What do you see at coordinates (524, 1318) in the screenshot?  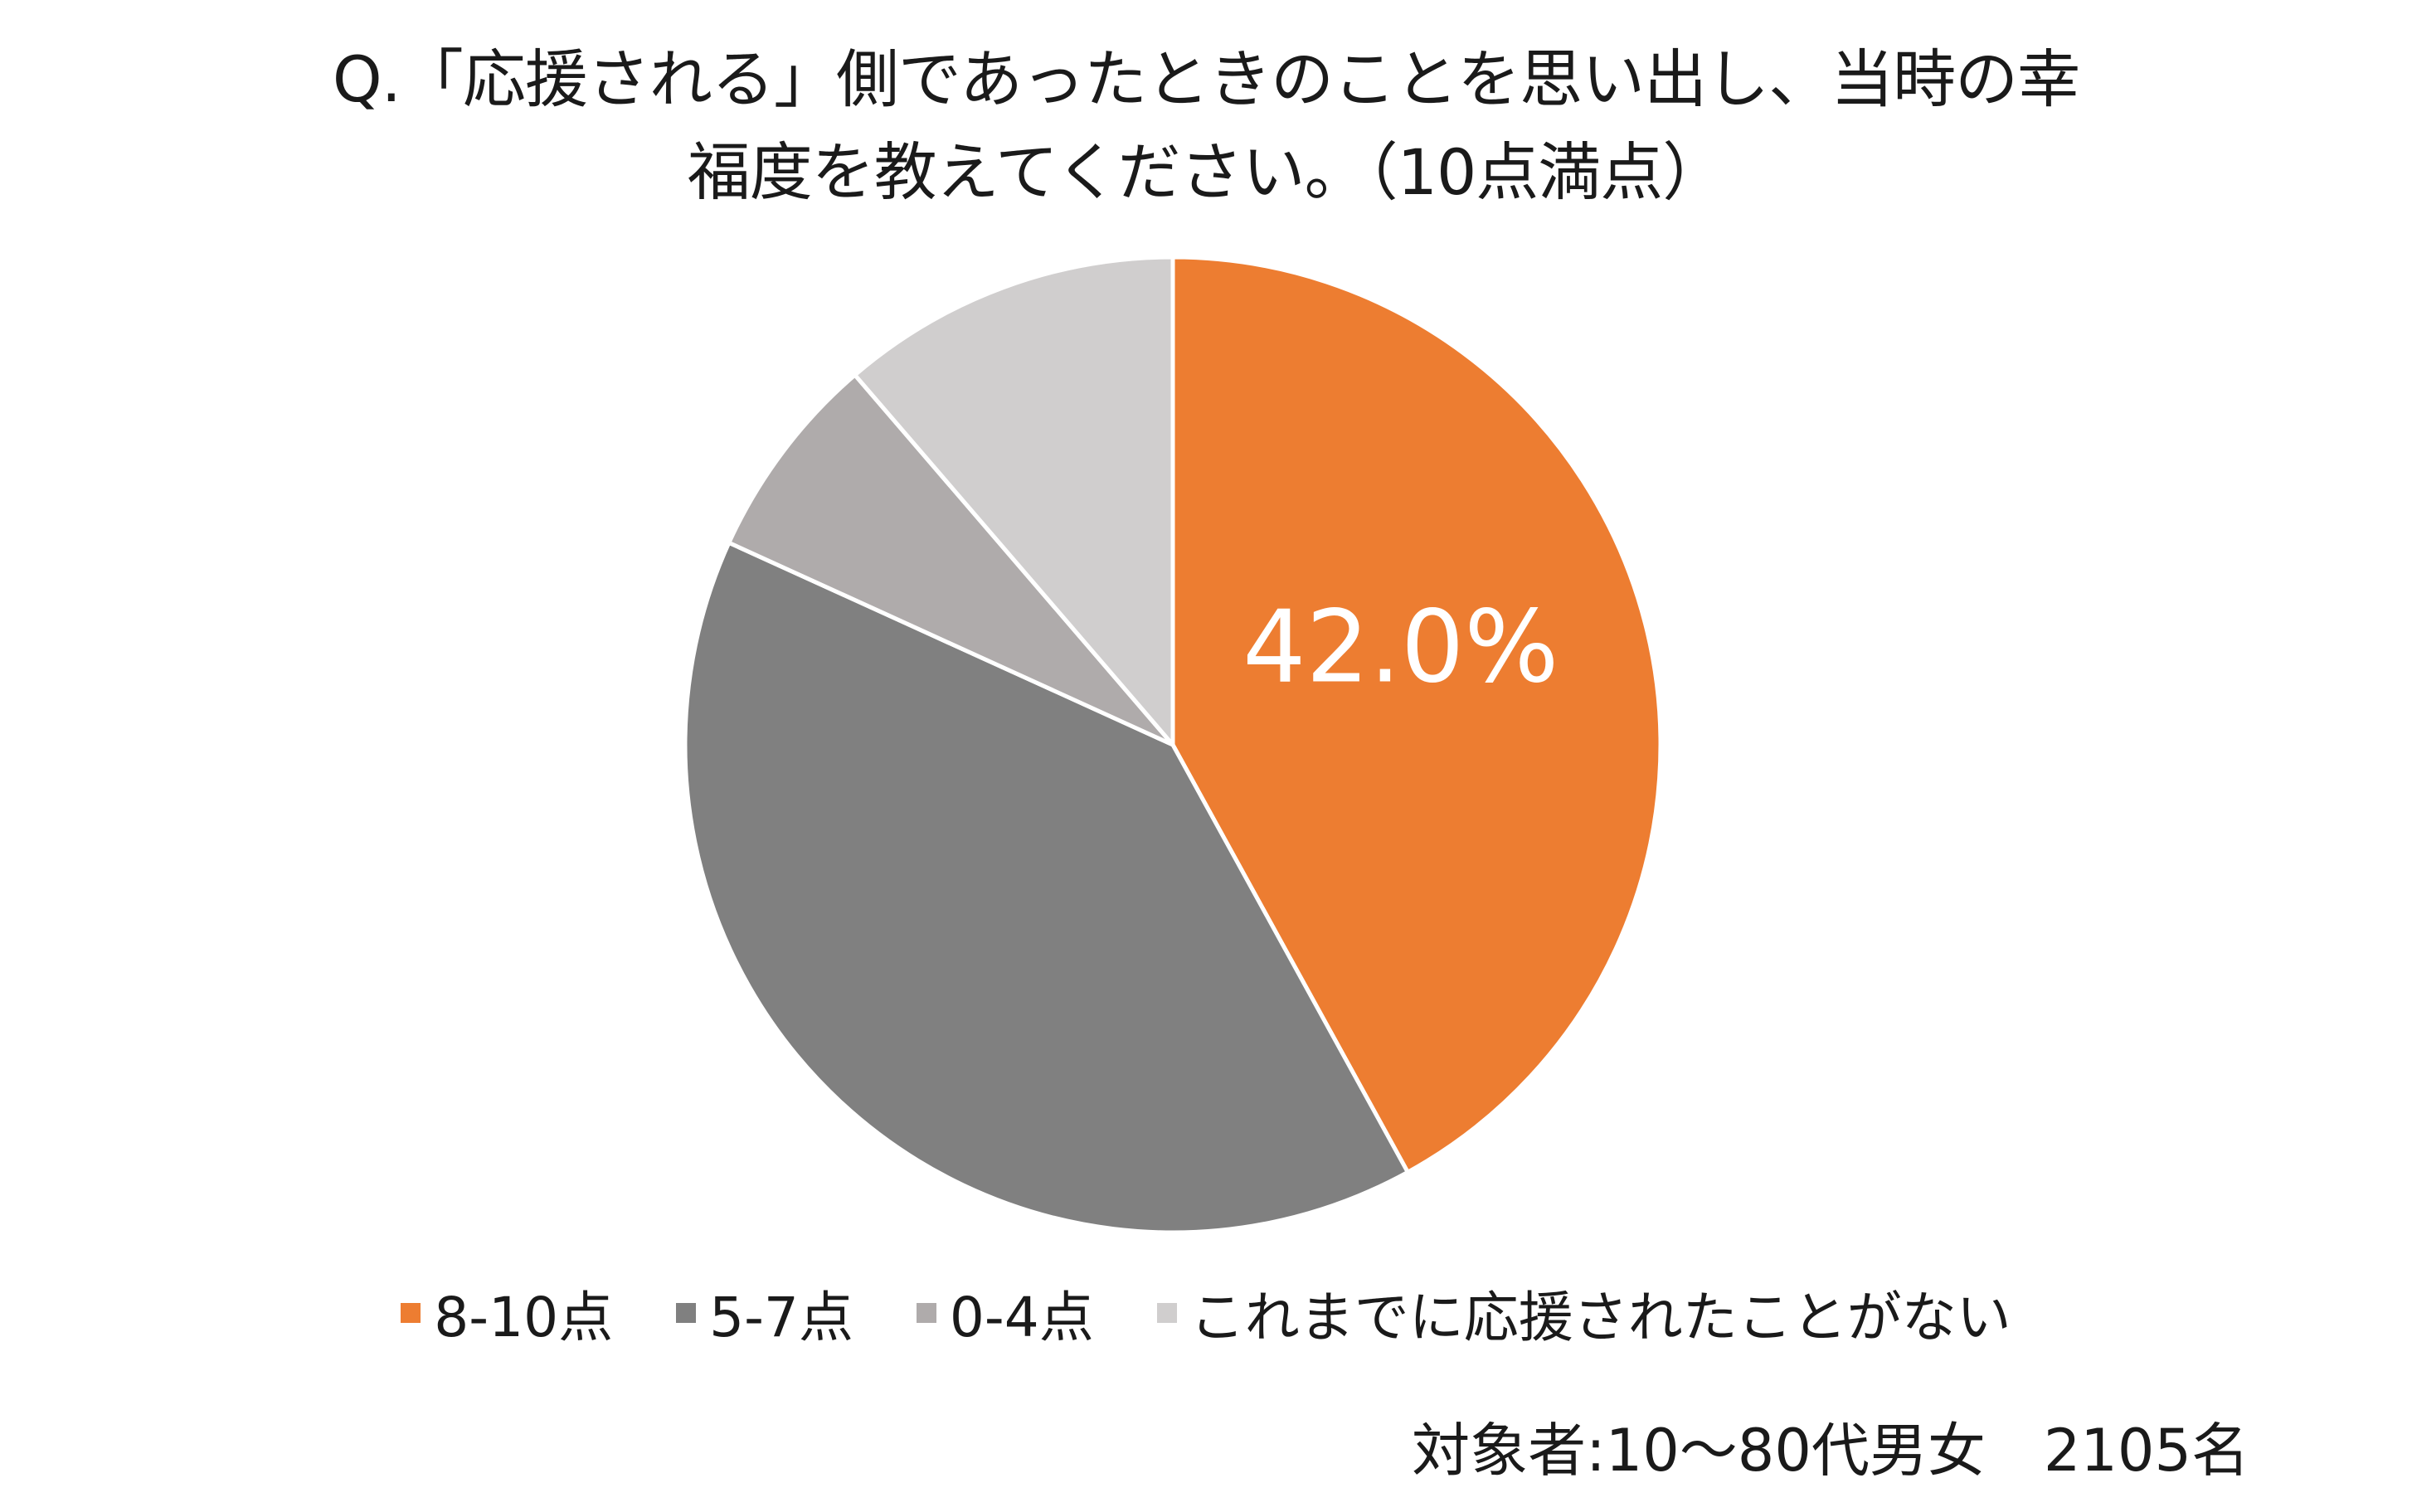 I see `legend-label: 8-10点` at bounding box center [524, 1318].